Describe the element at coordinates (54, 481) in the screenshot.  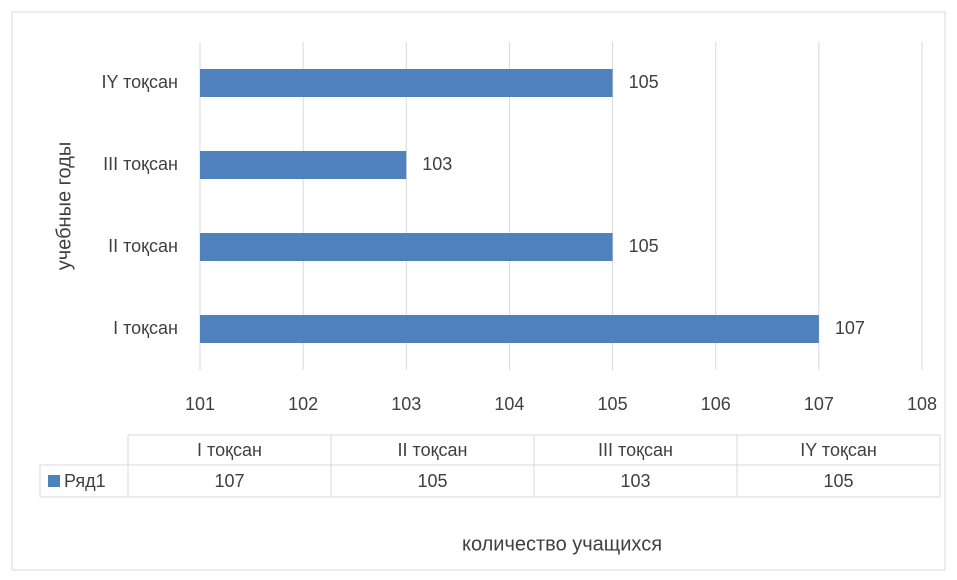
I see `legend-swatch` at that location.